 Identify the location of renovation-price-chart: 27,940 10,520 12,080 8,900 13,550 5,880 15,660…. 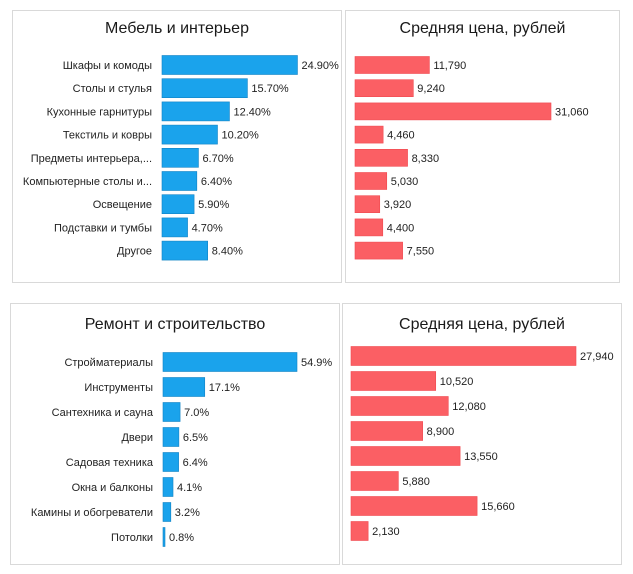
(482, 443).